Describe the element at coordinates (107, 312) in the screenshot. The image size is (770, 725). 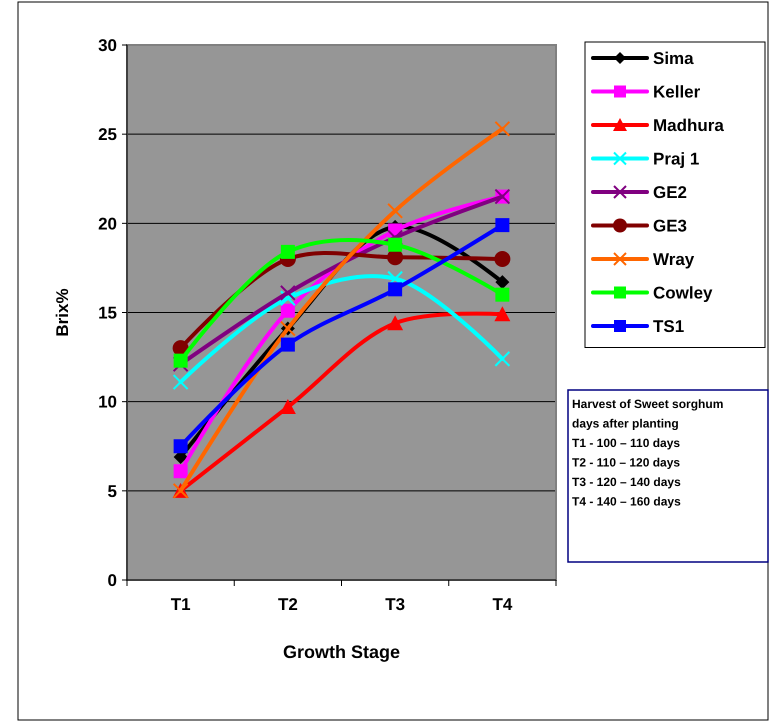
I see `y-tick-label: 15` at that location.